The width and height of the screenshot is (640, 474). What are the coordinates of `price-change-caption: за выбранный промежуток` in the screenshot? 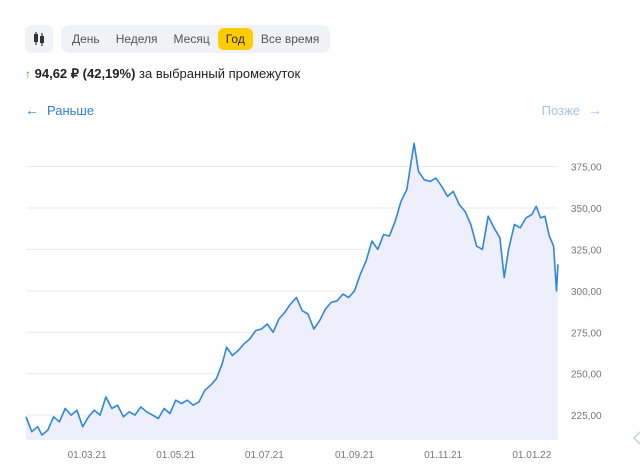 It's located at (220, 73).